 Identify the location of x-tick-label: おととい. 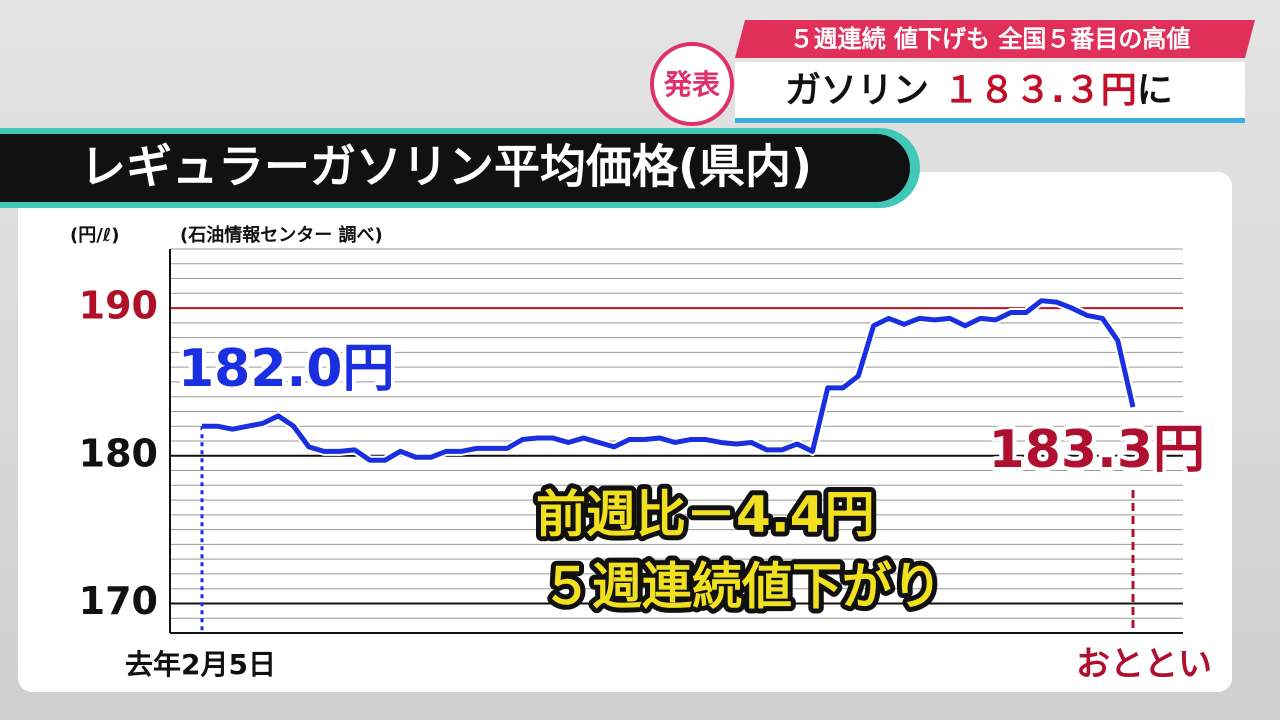
(1144, 665).